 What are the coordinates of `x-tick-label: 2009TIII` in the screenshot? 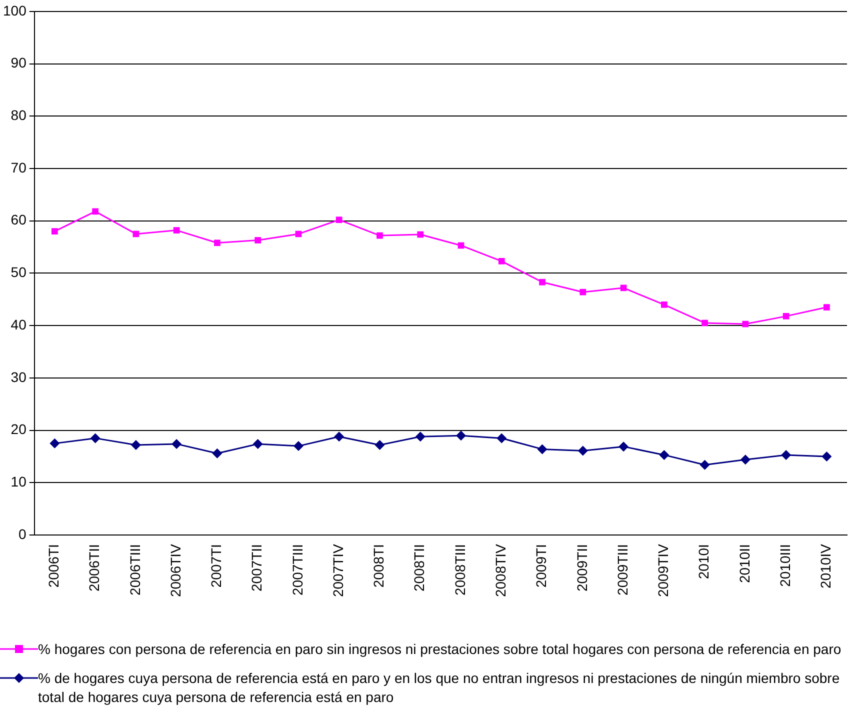 It's located at (622, 570).